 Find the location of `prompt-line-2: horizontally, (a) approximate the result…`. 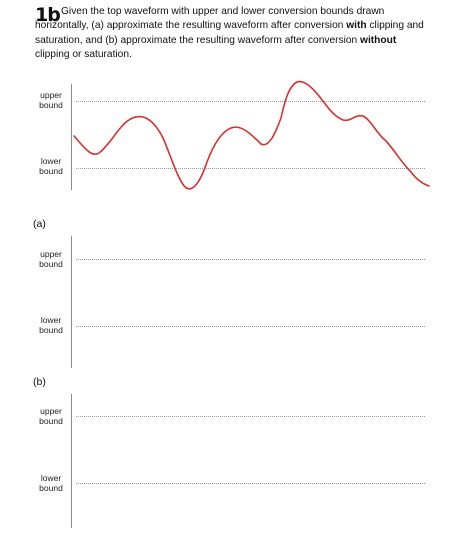

prompt-line-2: horizontally, (a) approximate the result… is located at coordinates (229, 26).